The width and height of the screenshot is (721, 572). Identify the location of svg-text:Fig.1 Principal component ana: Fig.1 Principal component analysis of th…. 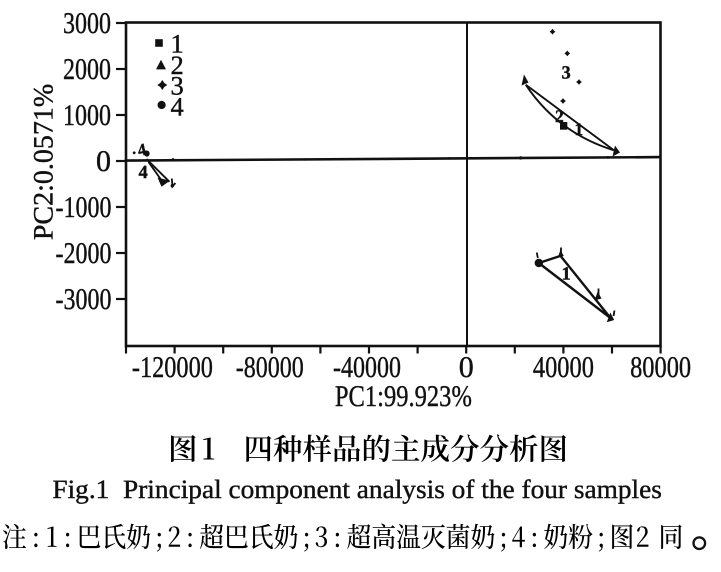
(357, 489).